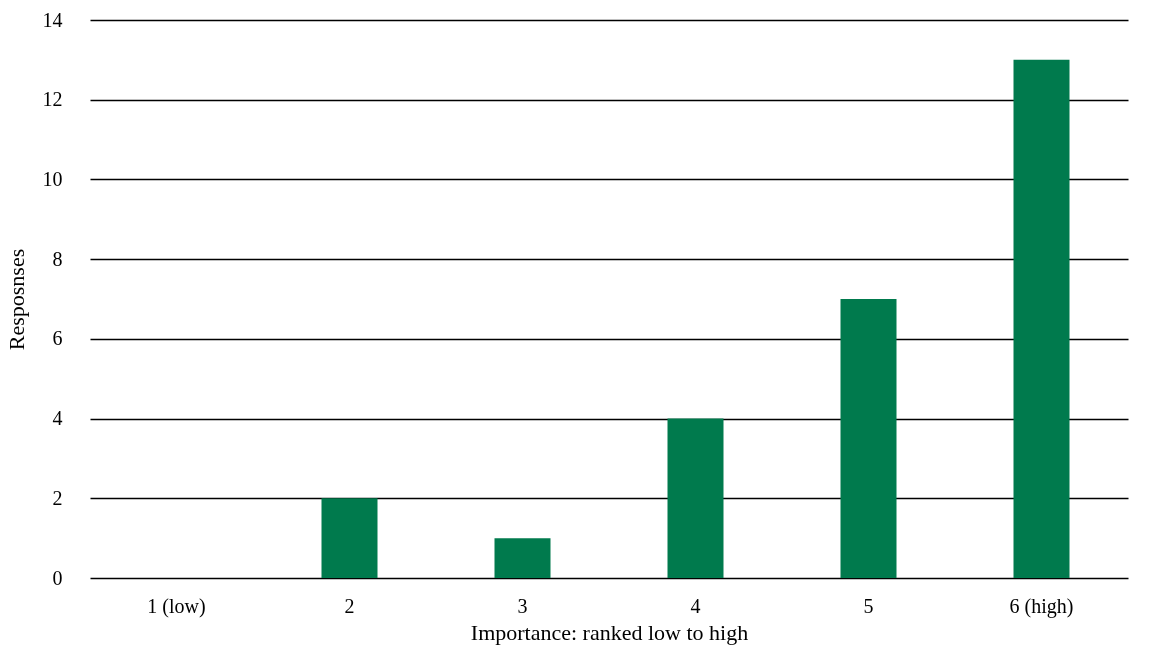 The image size is (1153, 654). Describe the element at coordinates (868, 605) in the screenshot. I see `x-tick-label: 5` at that location.